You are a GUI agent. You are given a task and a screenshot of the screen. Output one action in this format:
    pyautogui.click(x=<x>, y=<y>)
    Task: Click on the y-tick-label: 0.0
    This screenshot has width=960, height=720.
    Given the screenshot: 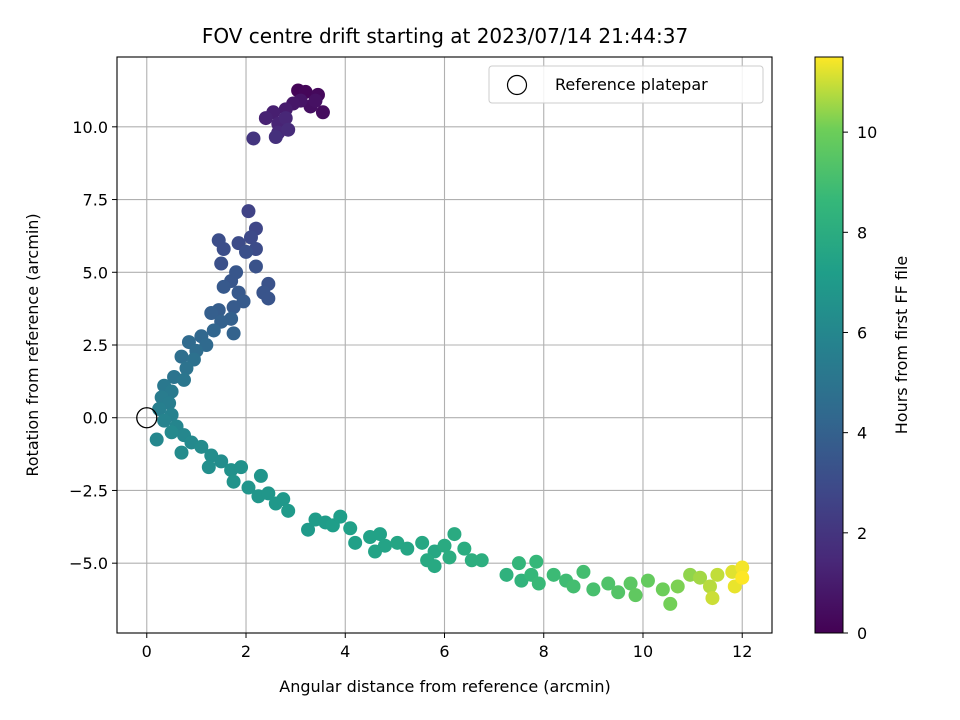 What is the action you would take?
    pyautogui.click(x=95, y=418)
    